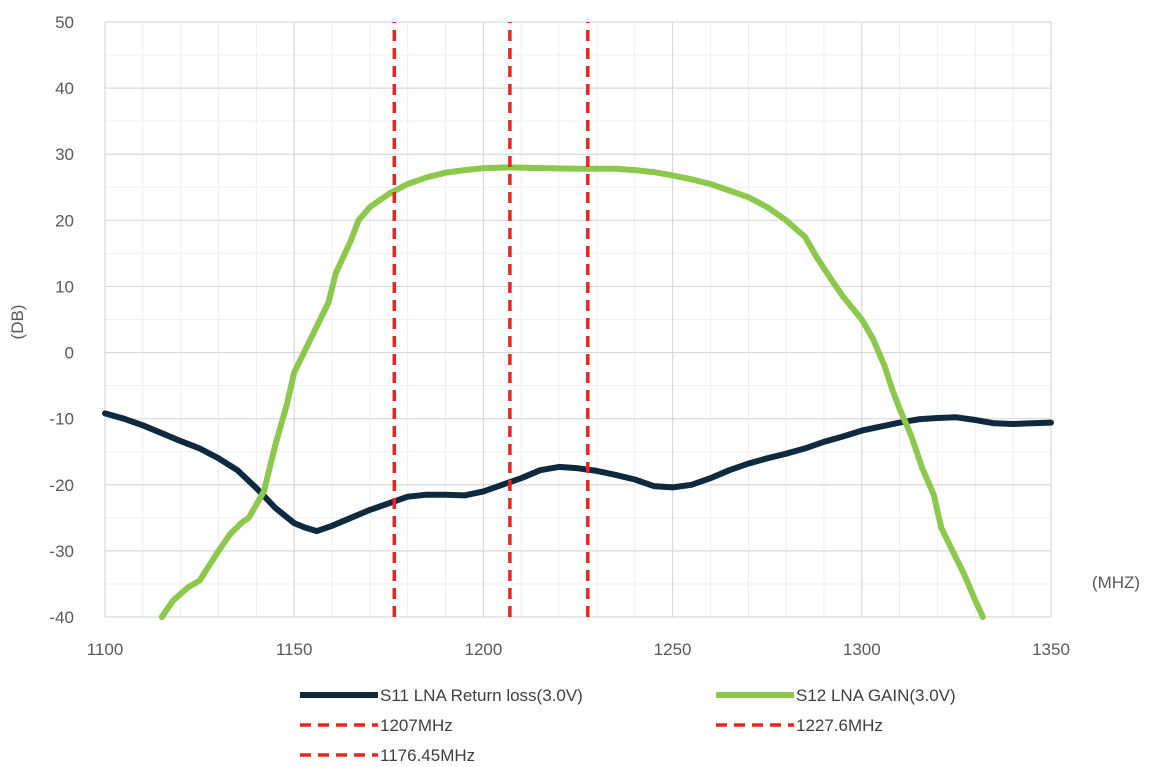 This screenshot has width=1155, height=767. I want to click on y-tick-label: 20, so click(64, 220).